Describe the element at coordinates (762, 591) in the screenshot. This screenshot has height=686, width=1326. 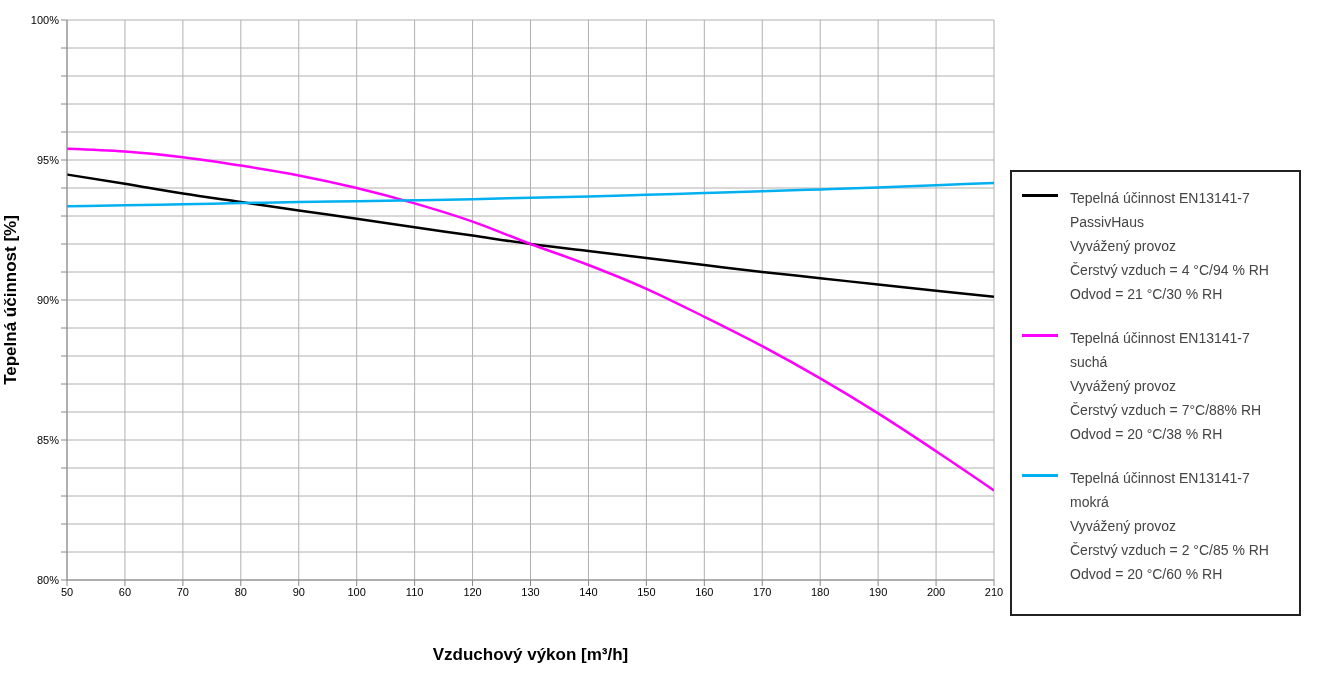
I see `x-tick-label: 170` at that location.